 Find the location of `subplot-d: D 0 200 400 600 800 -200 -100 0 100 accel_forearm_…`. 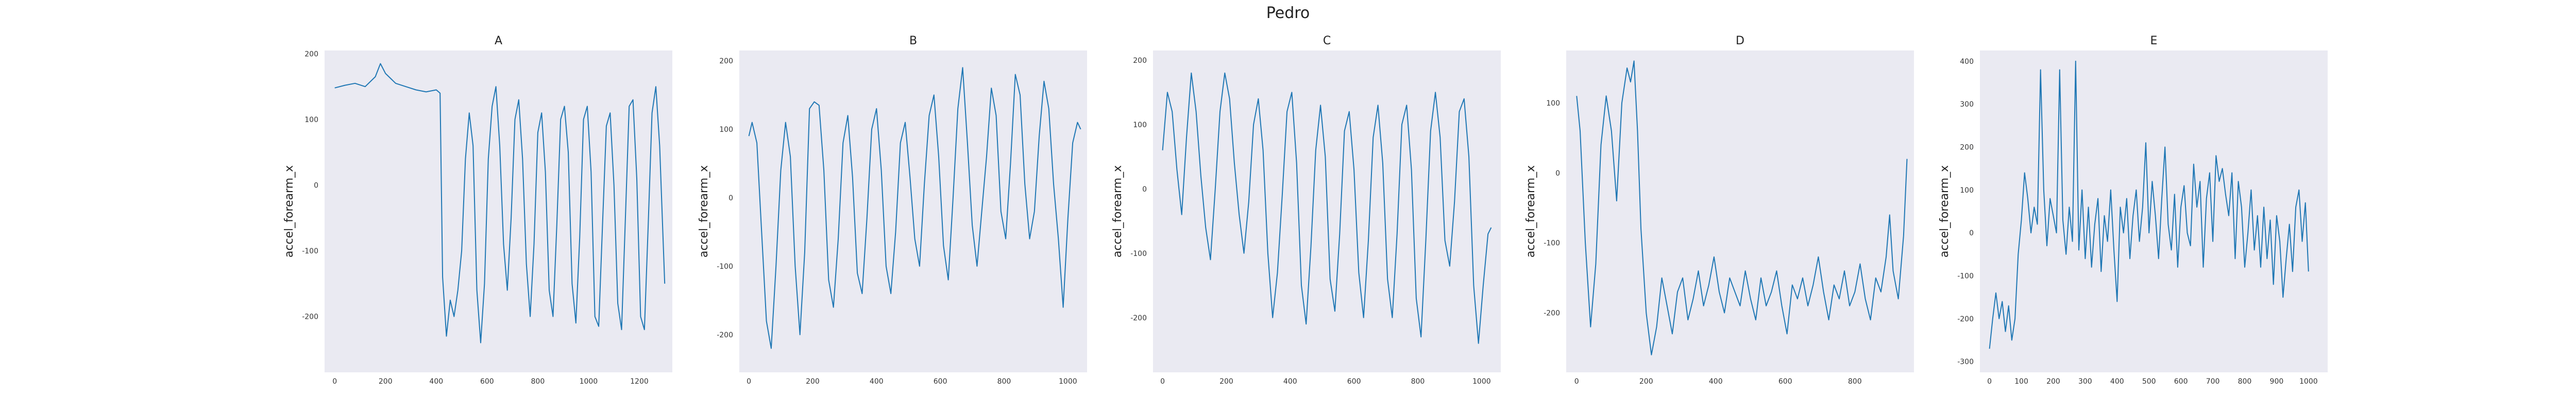

subplot-d: D 0 200 400 600 800 -200 -100 0 100 accel_forearm_… is located at coordinates (1719, 210).